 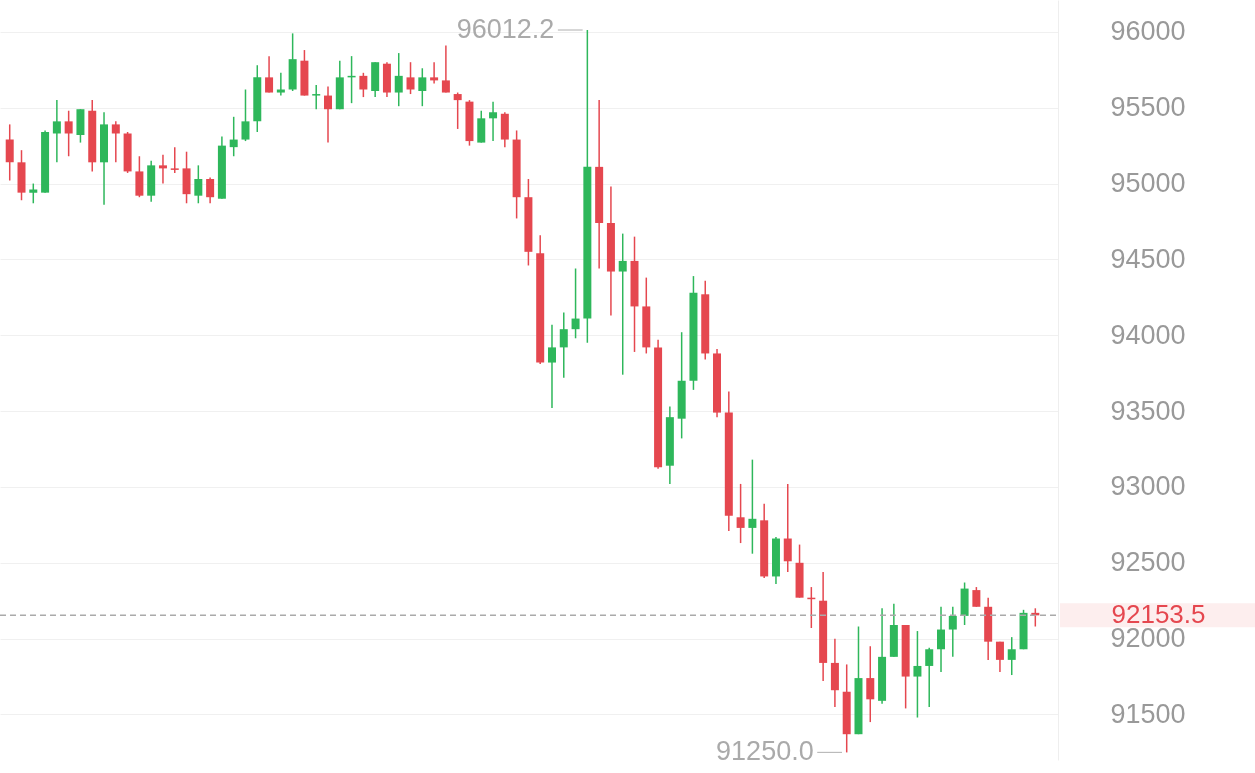 What do you see at coordinates (1148, 486) in the screenshot?
I see `y-tick-label: 93000` at bounding box center [1148, 486].